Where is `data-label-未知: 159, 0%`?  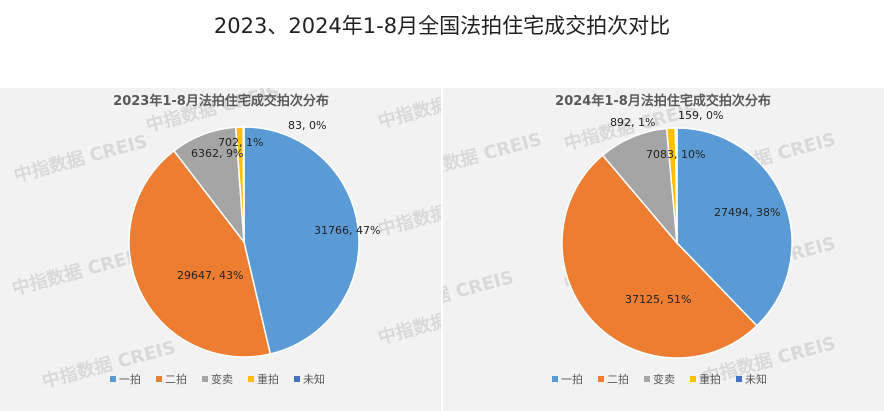 data-label-未知: 159, 0% is located at coordinates (700, 115).